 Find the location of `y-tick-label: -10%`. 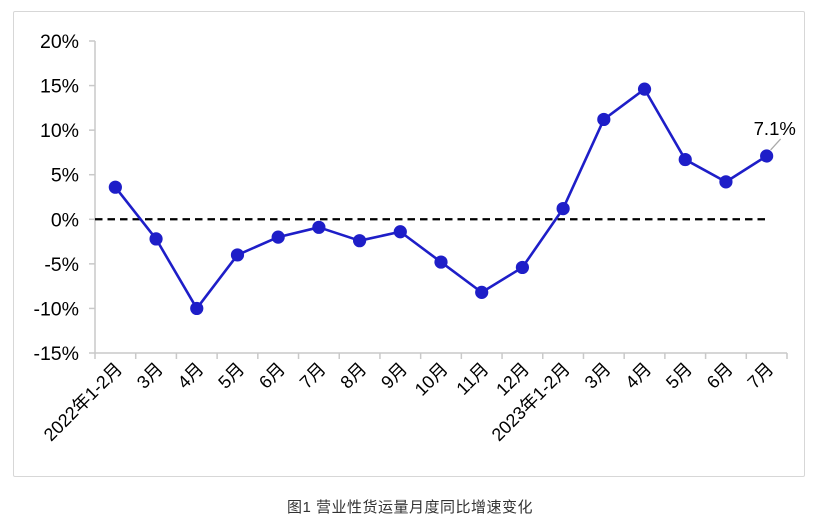

y-tick-label: -10% is located at coordinates (56, 309).